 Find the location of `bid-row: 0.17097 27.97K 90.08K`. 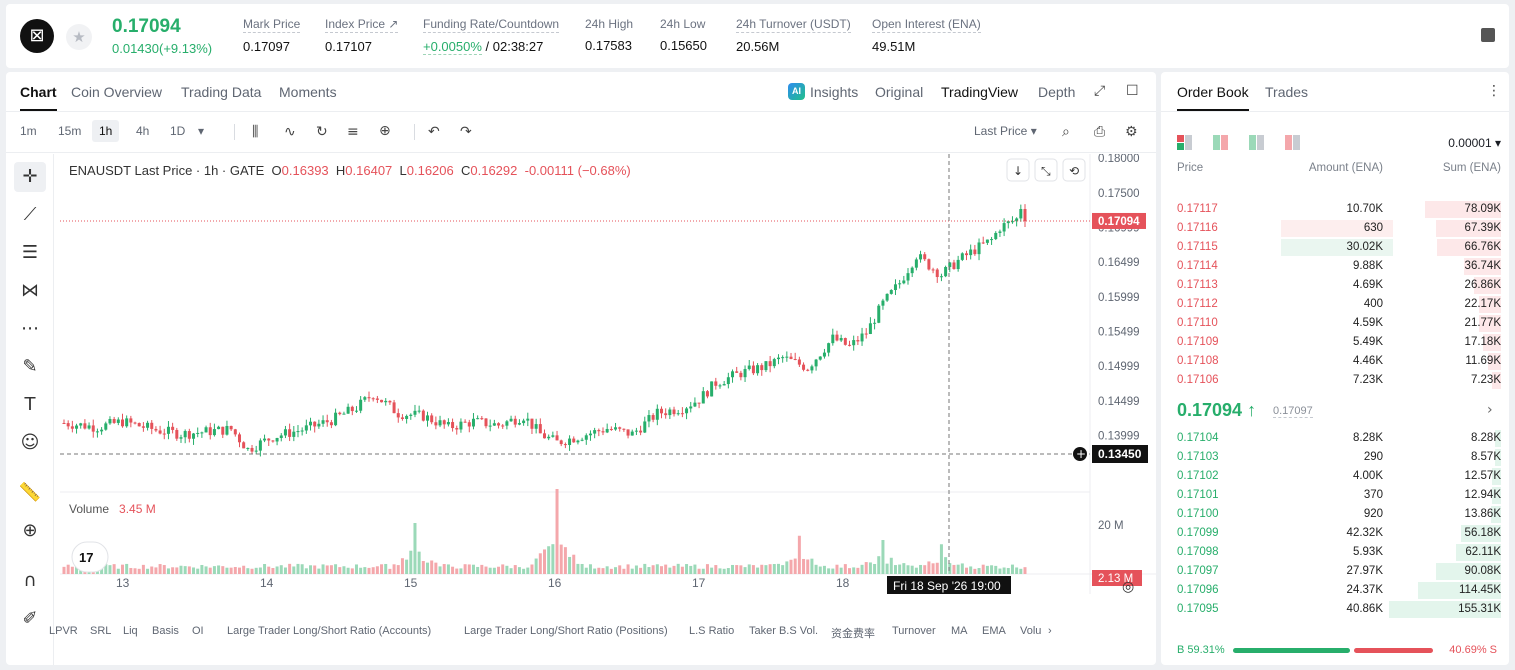

bid-row: 0.17097 27.97K 90.08K is located at coordinates (1335, 571).